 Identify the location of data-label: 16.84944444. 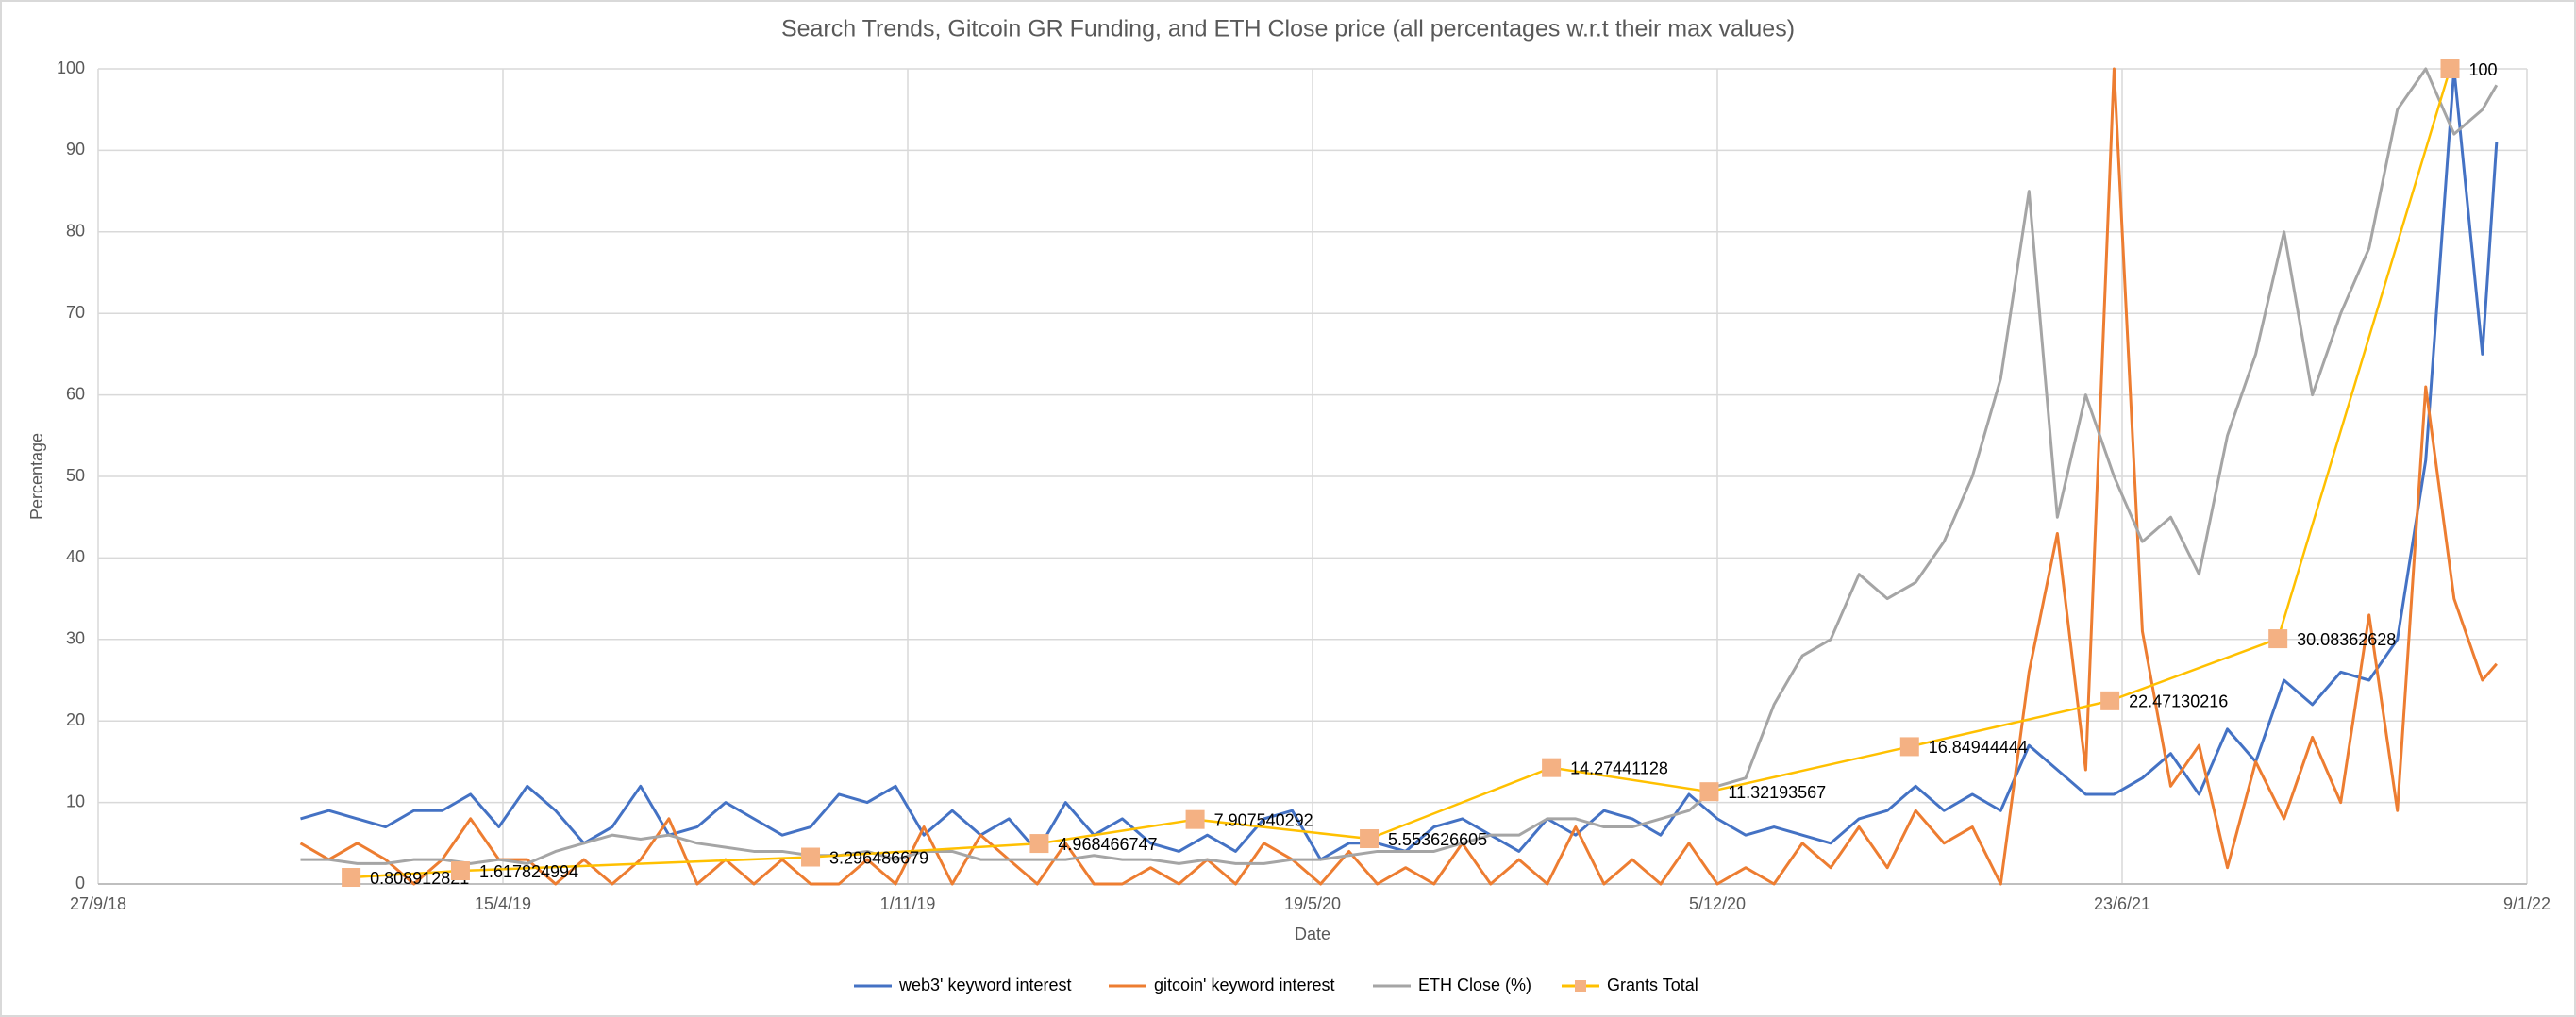
(1978, 747).